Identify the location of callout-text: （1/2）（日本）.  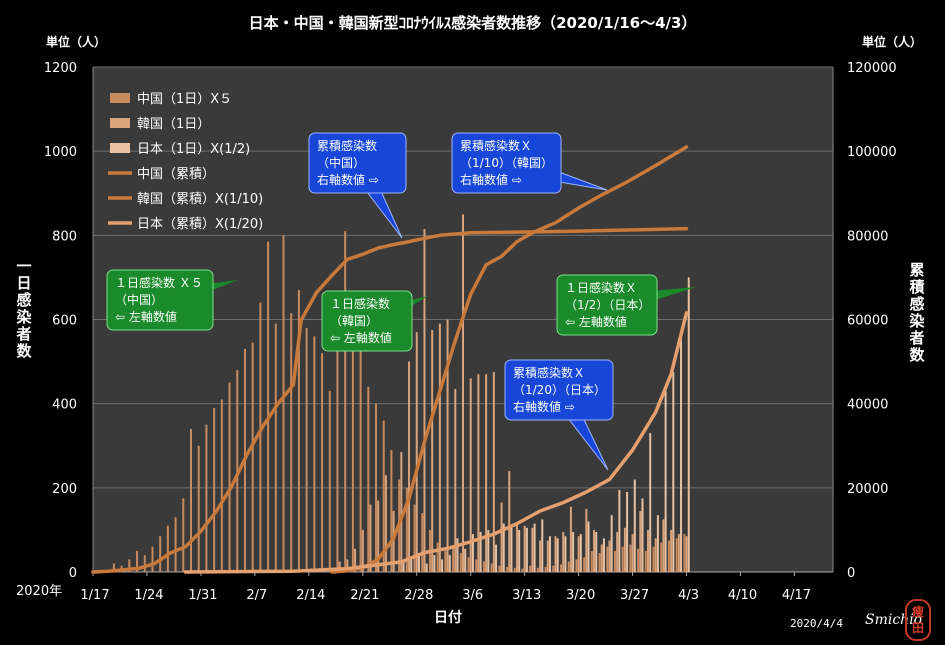
(607, 305).